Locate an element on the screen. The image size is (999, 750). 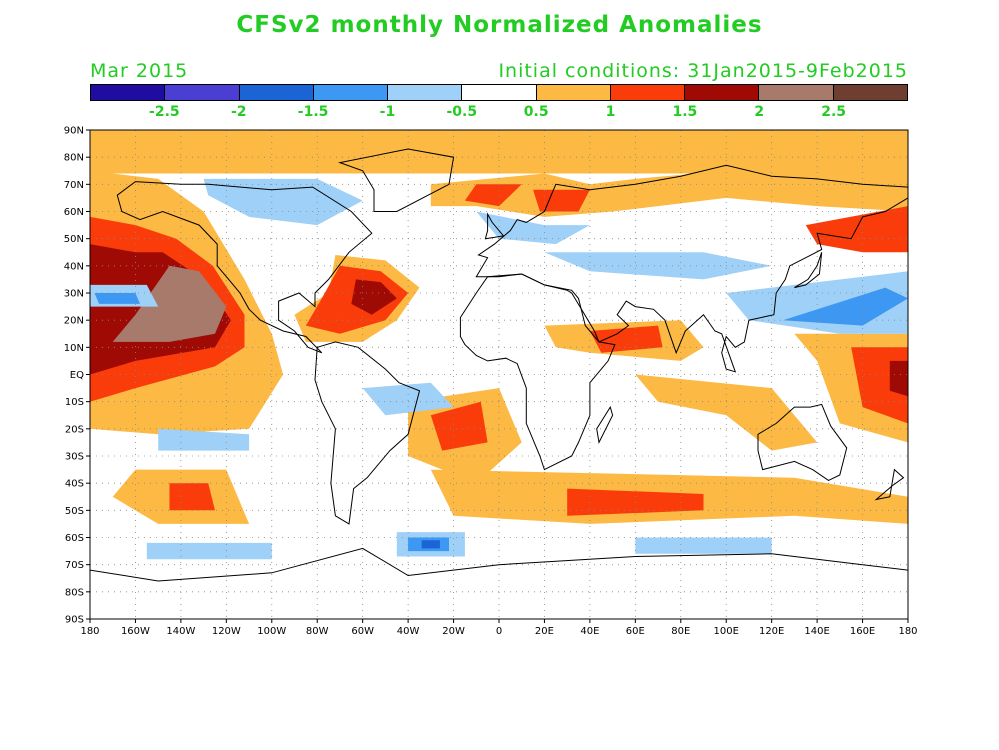
lat-label: 80S is located at coordinates (74, 592).